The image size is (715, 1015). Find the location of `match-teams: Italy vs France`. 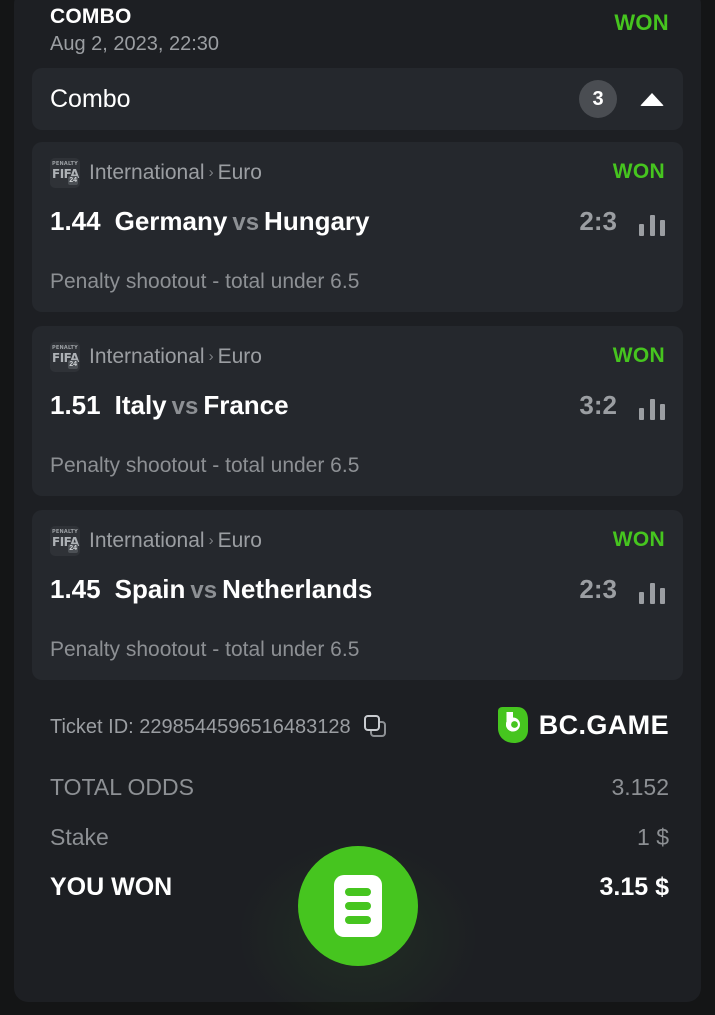

match-teams: Italy vs France is located at coordinates (202, 405).